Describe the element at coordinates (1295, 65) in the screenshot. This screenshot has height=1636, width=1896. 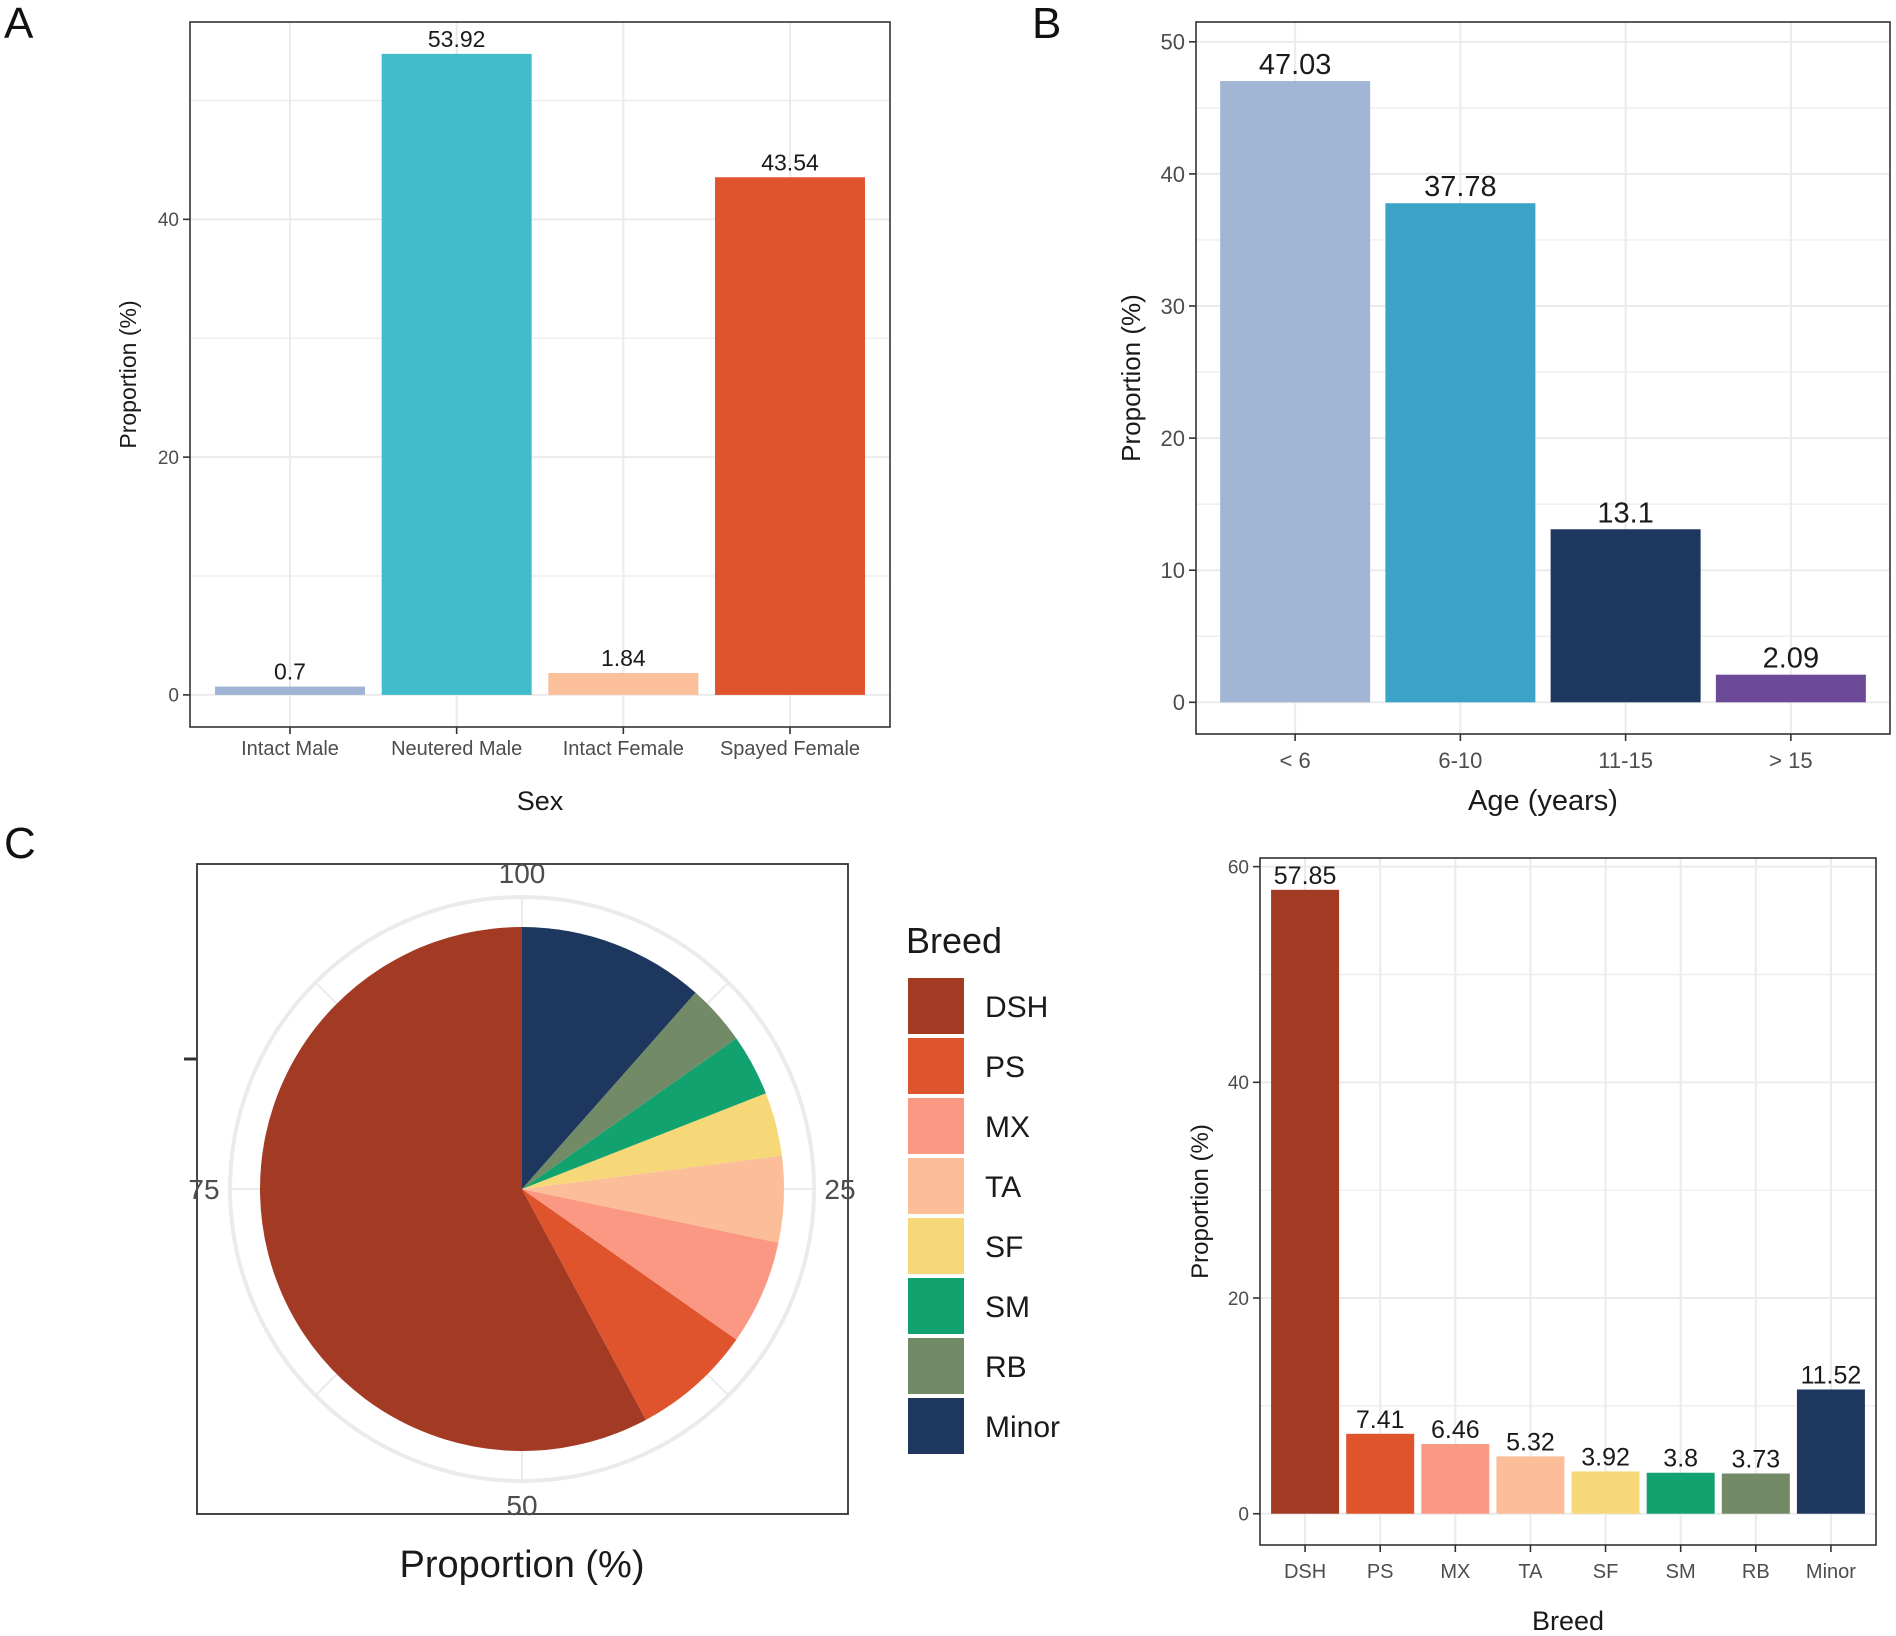
I see `data-label-lt-6: 47.03` at that location.